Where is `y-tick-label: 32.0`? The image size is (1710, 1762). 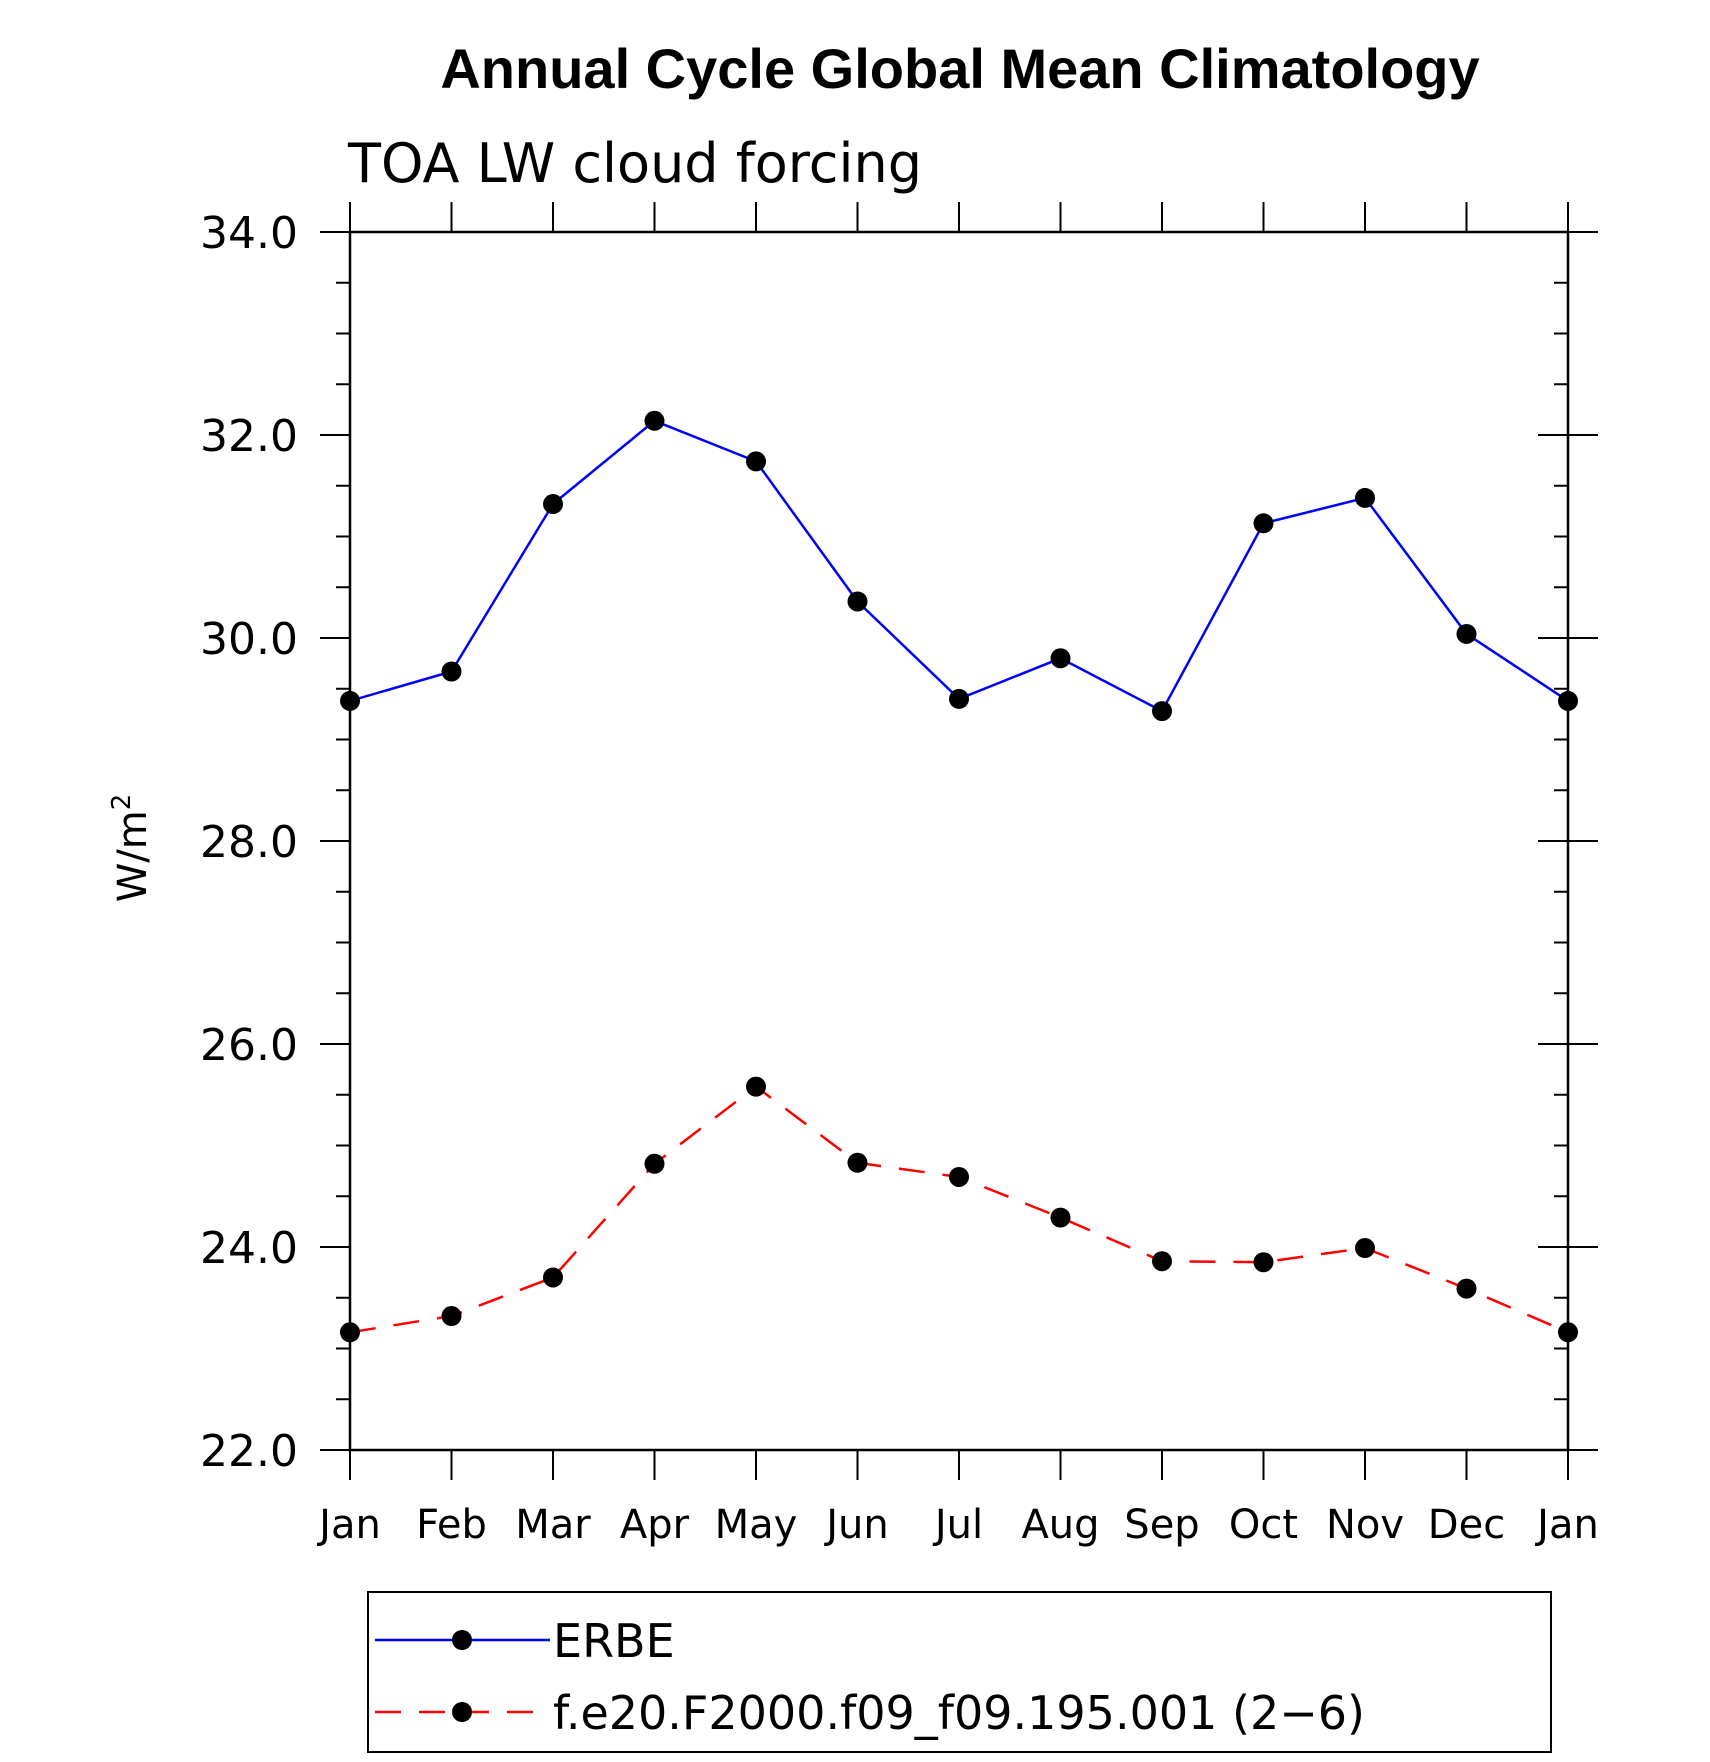 y-tick-label: 32.0 is located at coordinates (249, 436).